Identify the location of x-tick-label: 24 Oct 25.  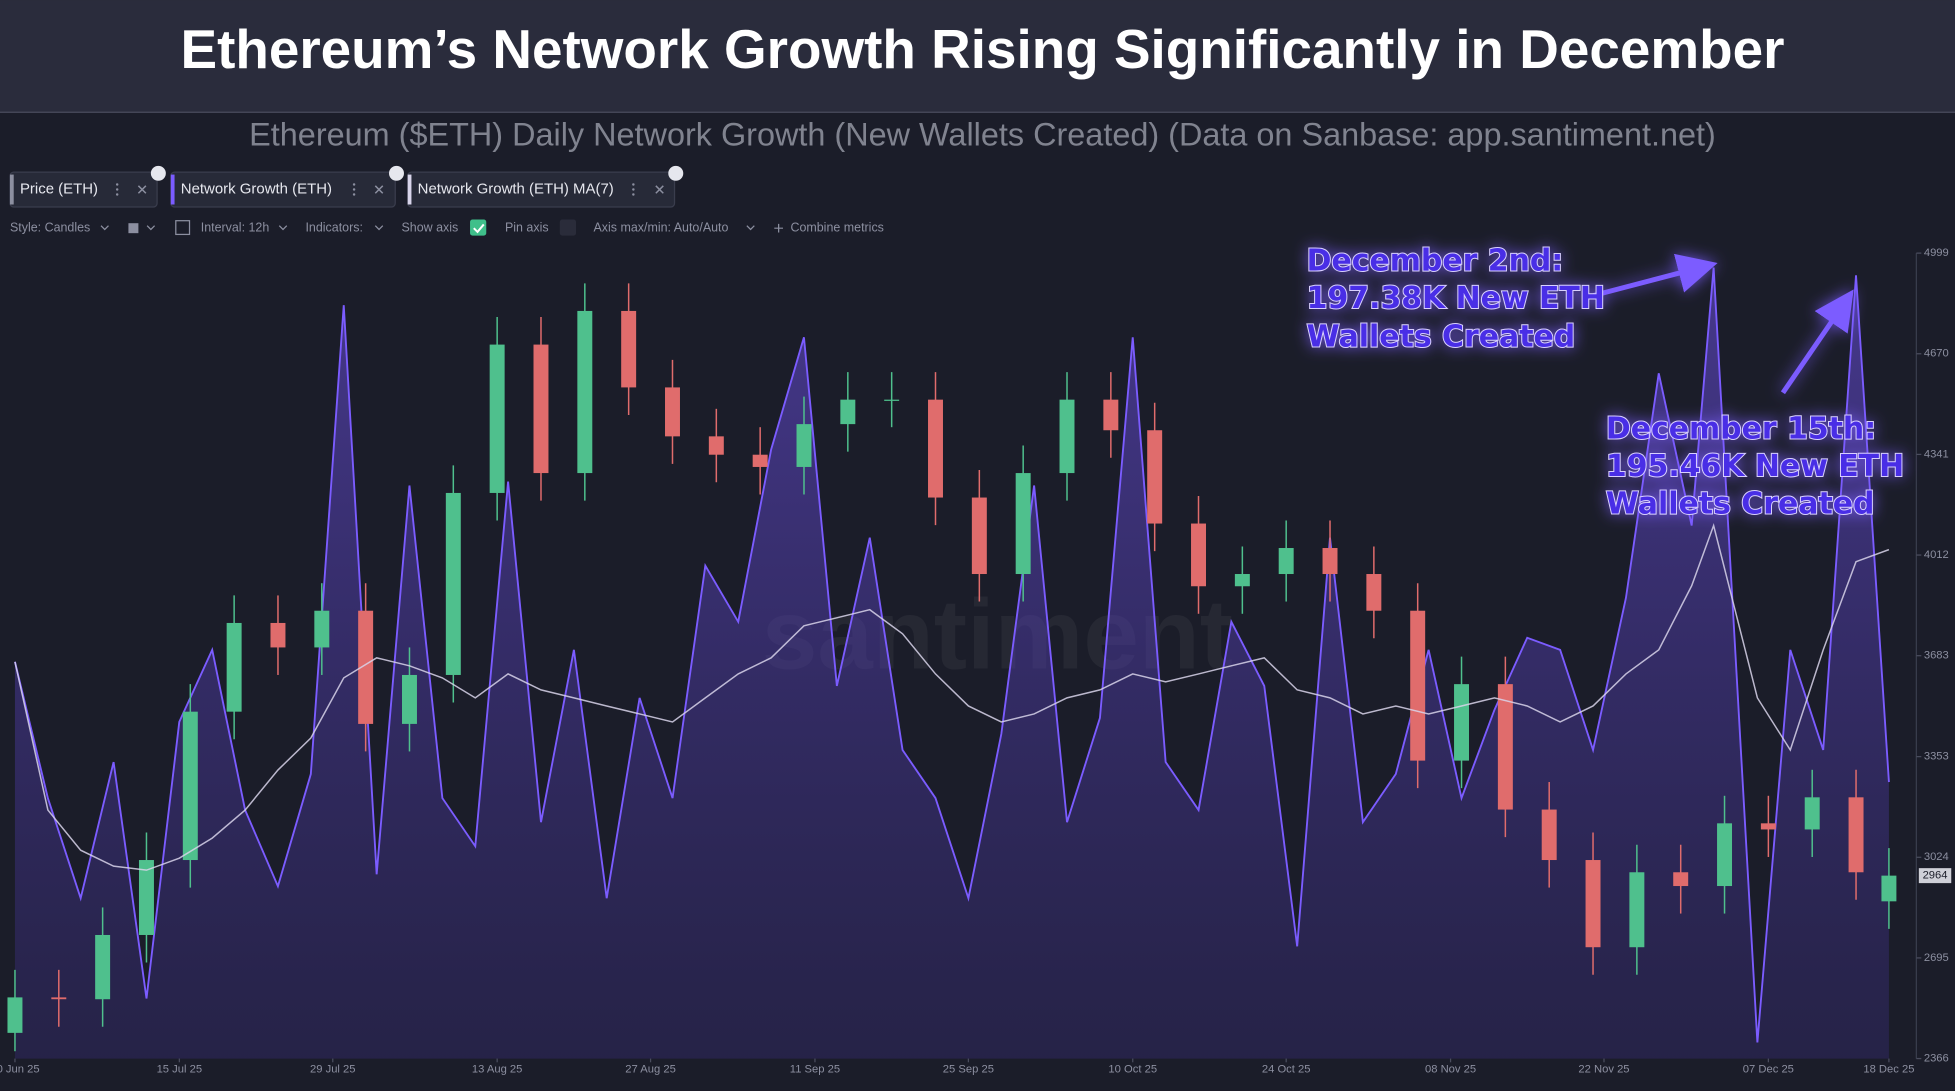
(1286, 1070).